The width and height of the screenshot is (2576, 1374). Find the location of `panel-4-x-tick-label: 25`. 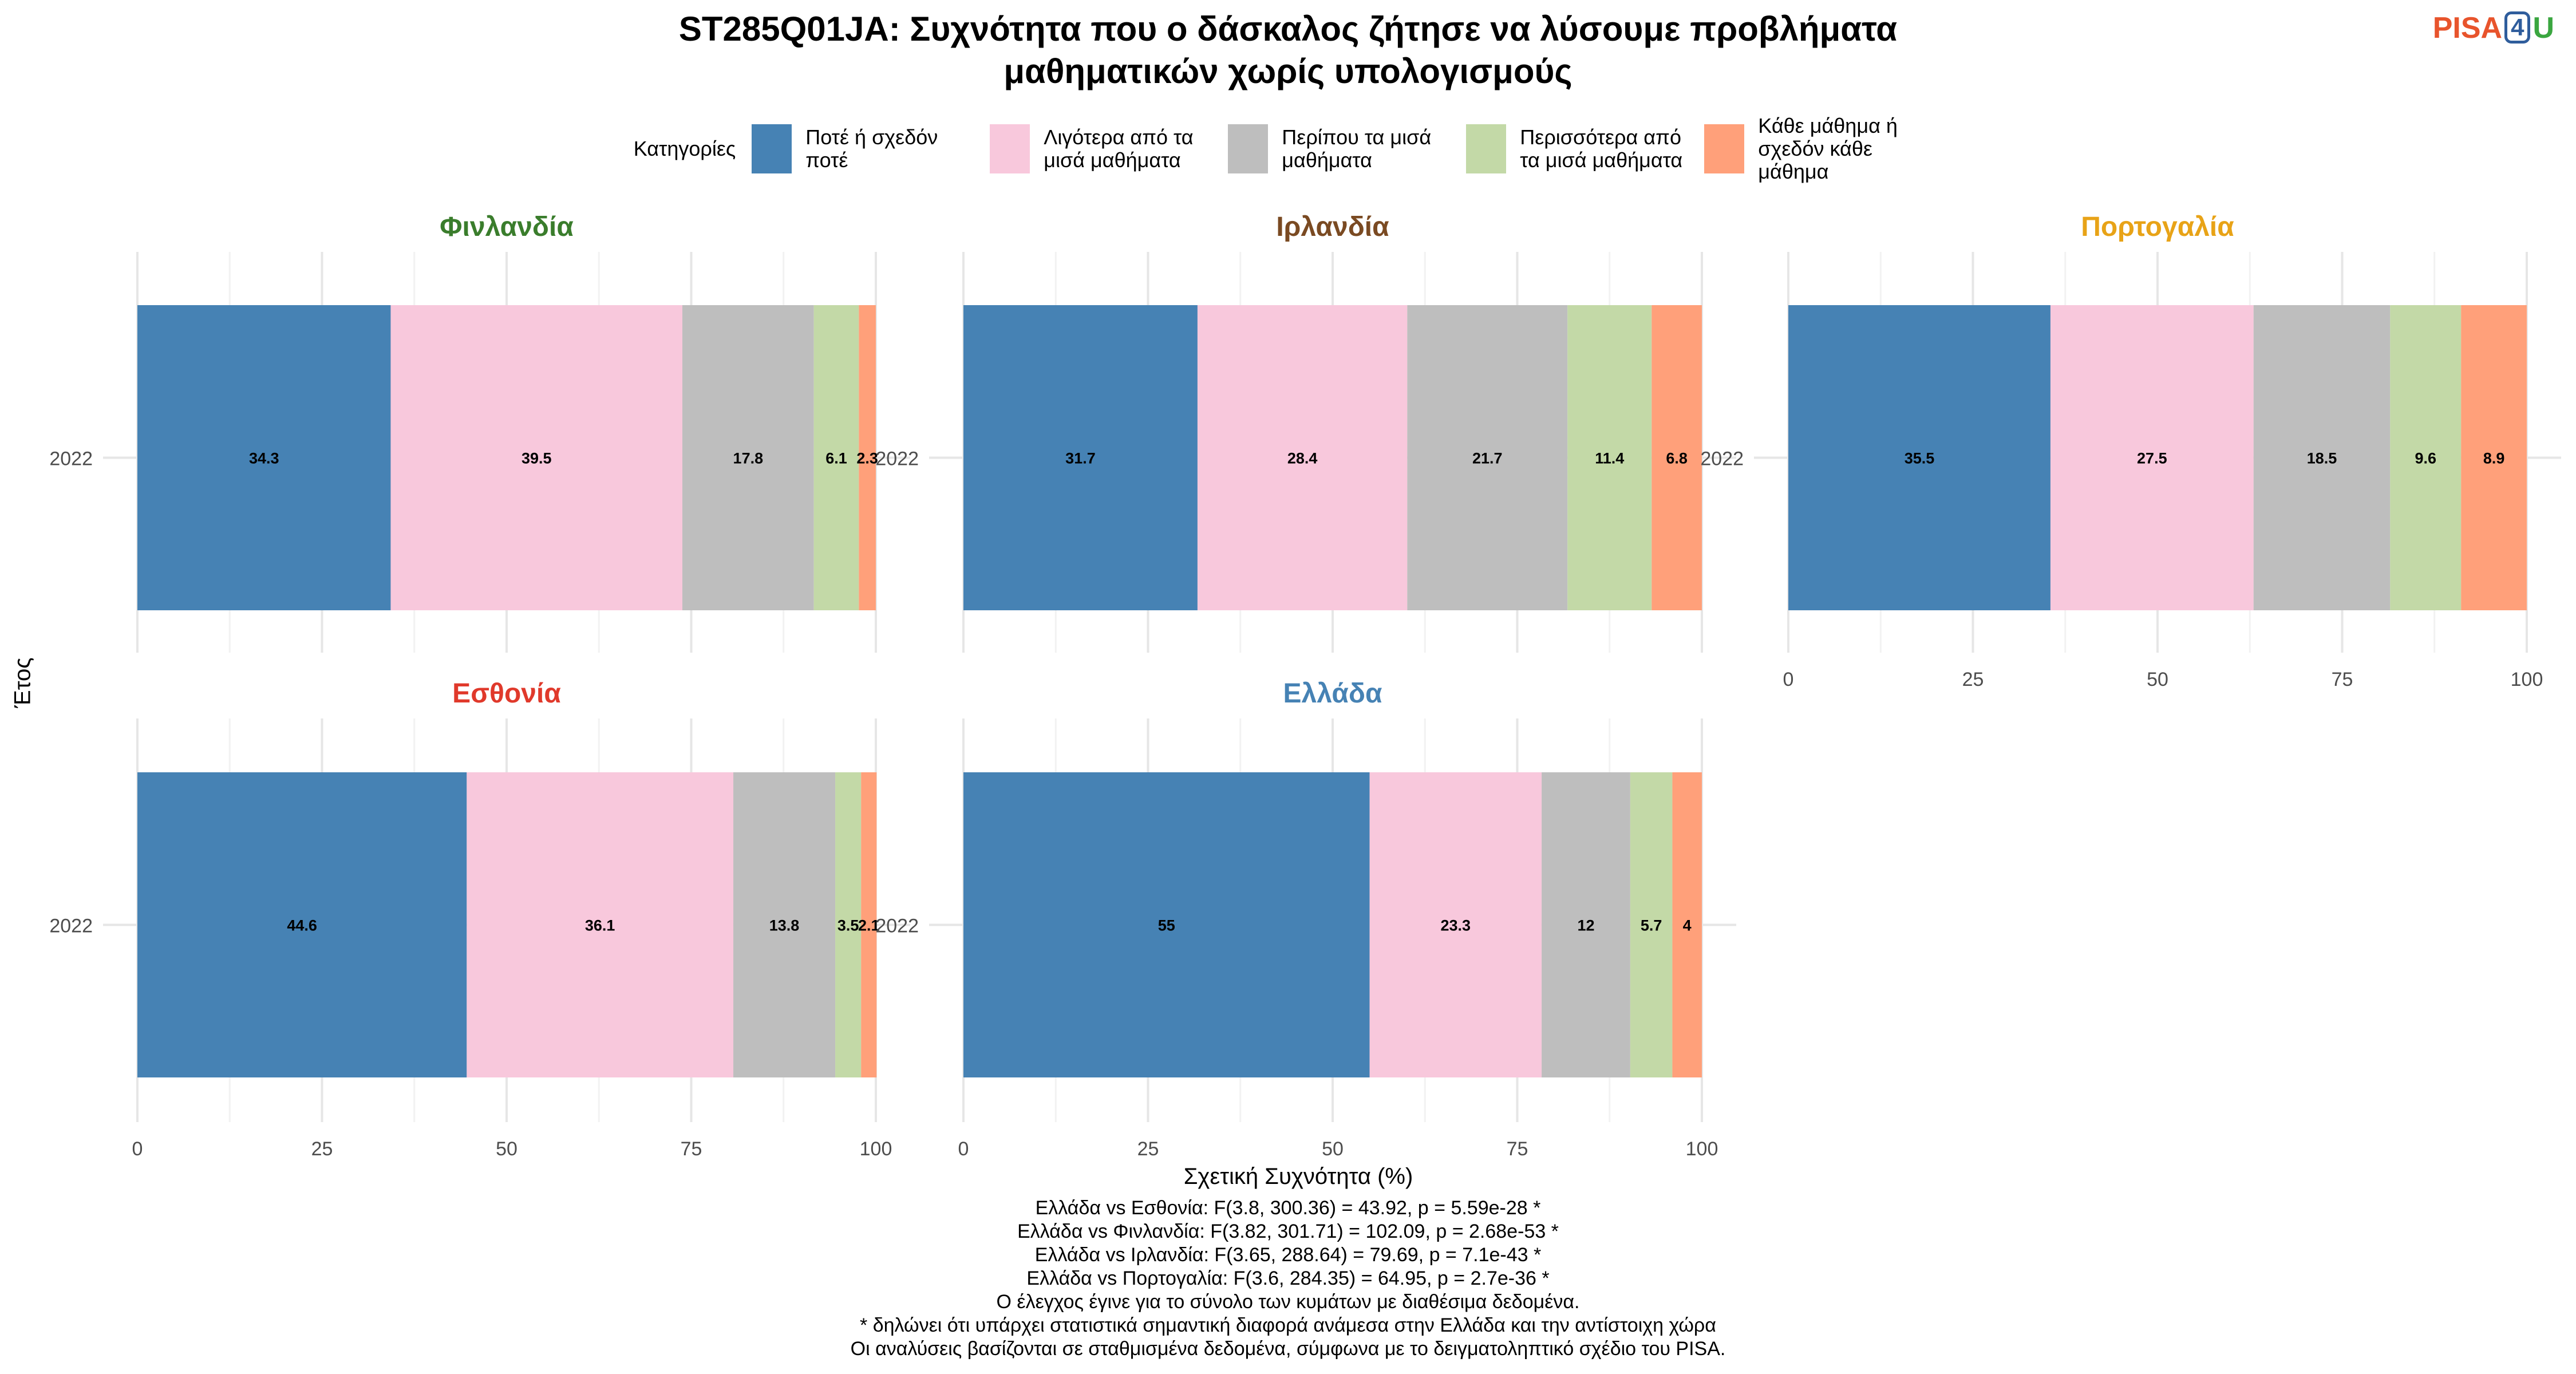

panel-4-x-tick-label: 25 is located at coordinates (322, 1149).